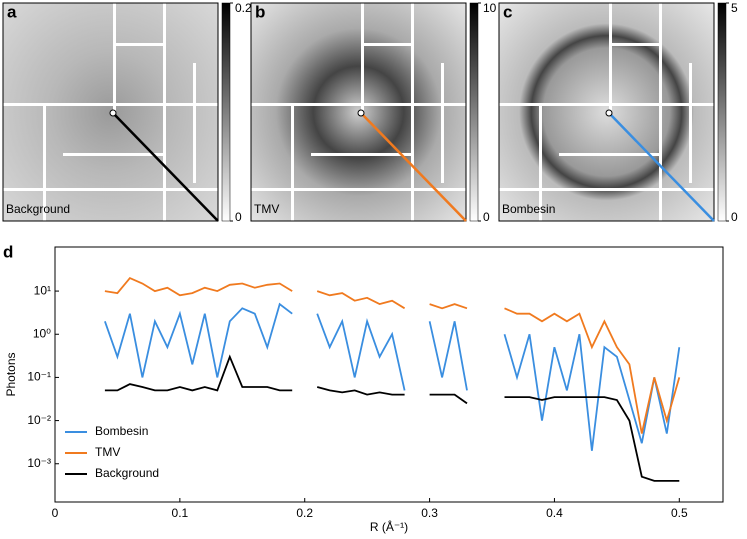 The height and width of the screenshot is (539, 747). What do you see at coordinates (180, 513) in the screenshot?
I see `x-tick-label: 0.1` at bounding box center [180, 513].